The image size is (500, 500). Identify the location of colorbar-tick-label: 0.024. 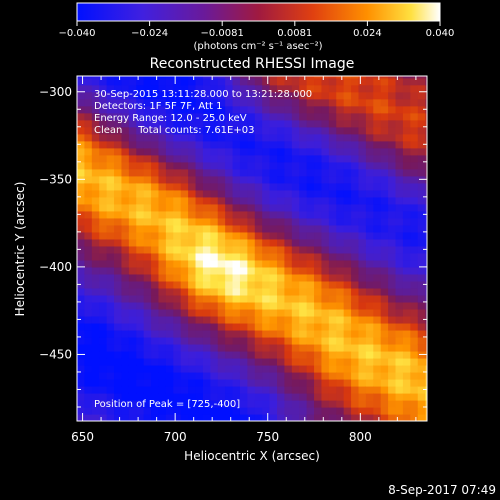
(367, 33).